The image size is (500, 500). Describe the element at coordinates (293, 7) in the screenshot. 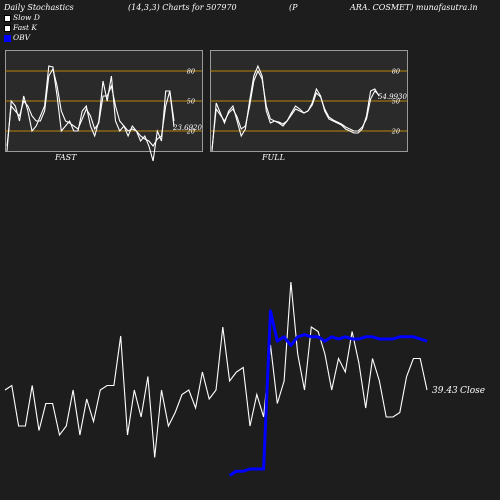

I see `company-left: (P` at that location.